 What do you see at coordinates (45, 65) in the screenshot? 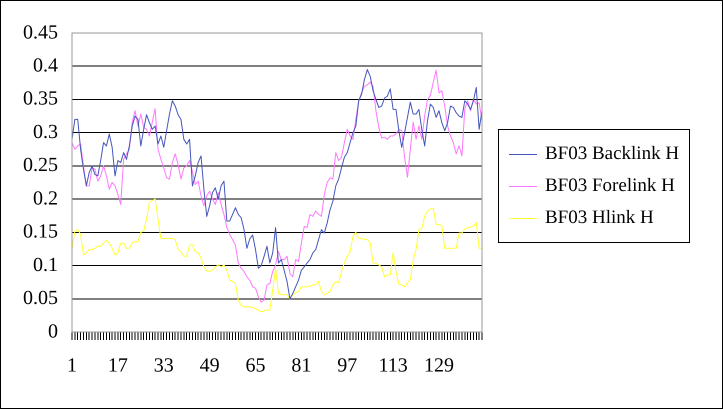
I see `y-tick-label: 0.4` at bounding box center [45, 65].